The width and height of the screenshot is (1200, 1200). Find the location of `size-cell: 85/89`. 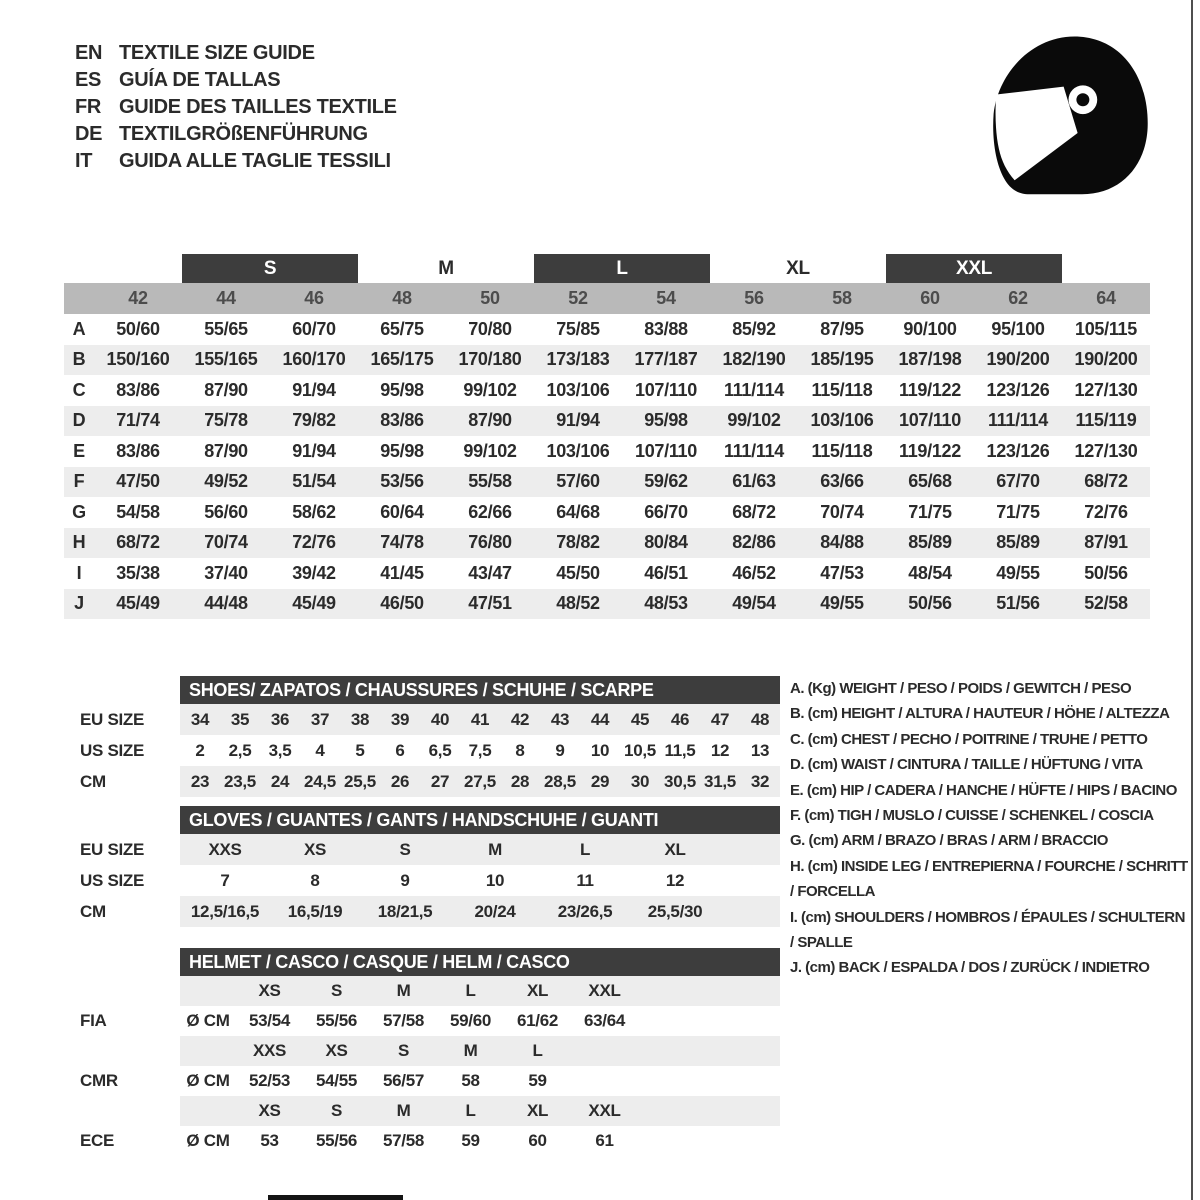

size-cell: 85/89 is located at coordinates (1018, 542).